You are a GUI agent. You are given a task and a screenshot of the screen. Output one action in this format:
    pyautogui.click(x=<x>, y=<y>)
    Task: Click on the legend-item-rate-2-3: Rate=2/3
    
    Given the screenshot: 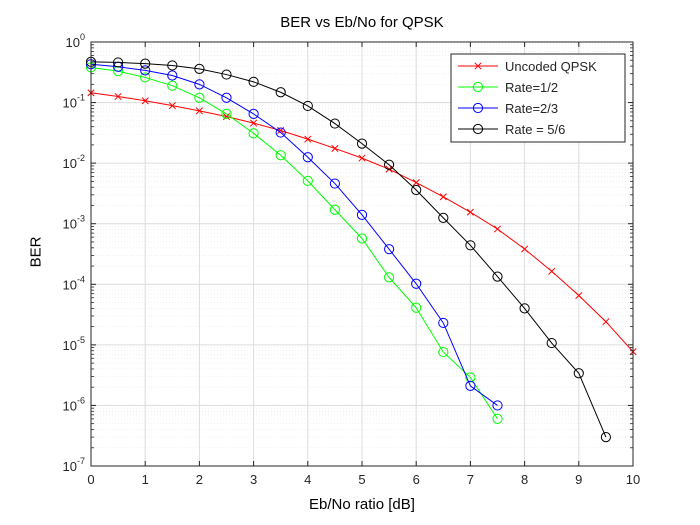 What is the action you would take?
    pyautogui.click(x=508, y=108)
    